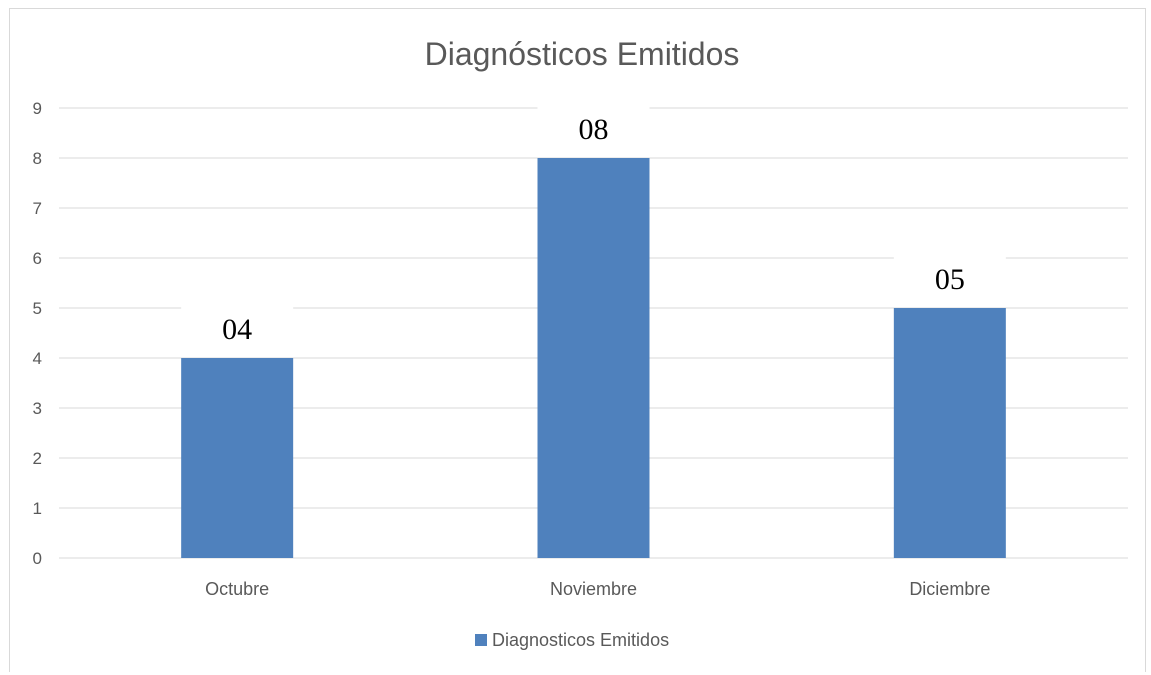 The height and width of the screenshot is (675, 1151). I want to click on y-tick-label: 4, so click(37, 358).